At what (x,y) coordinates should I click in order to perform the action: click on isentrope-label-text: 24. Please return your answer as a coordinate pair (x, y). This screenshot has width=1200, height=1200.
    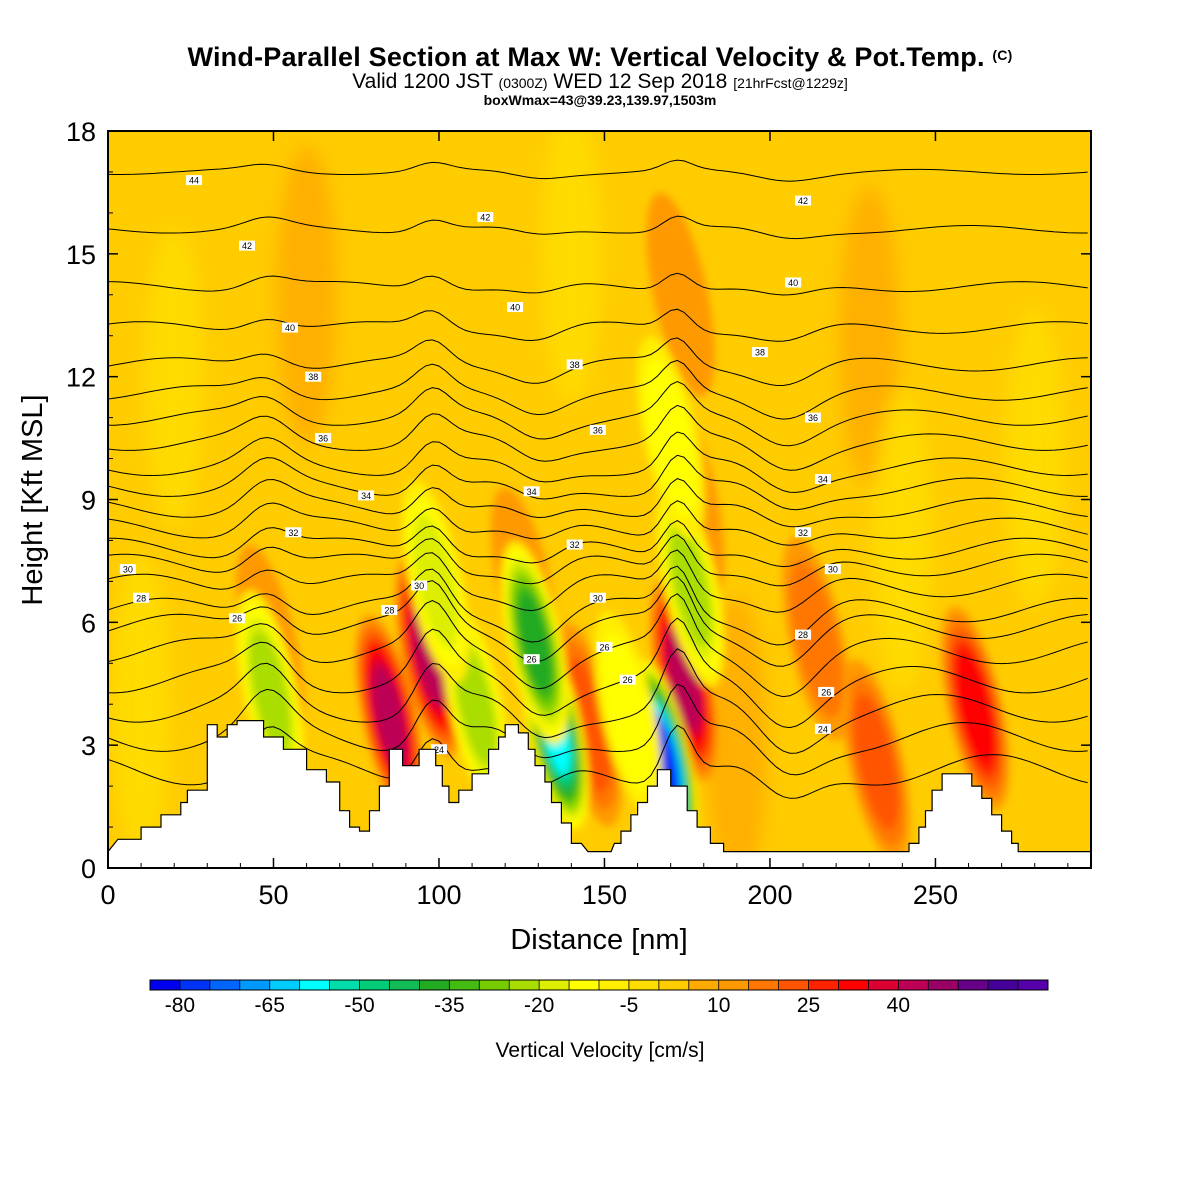
    Looking at the image, I should click on (823, 729).